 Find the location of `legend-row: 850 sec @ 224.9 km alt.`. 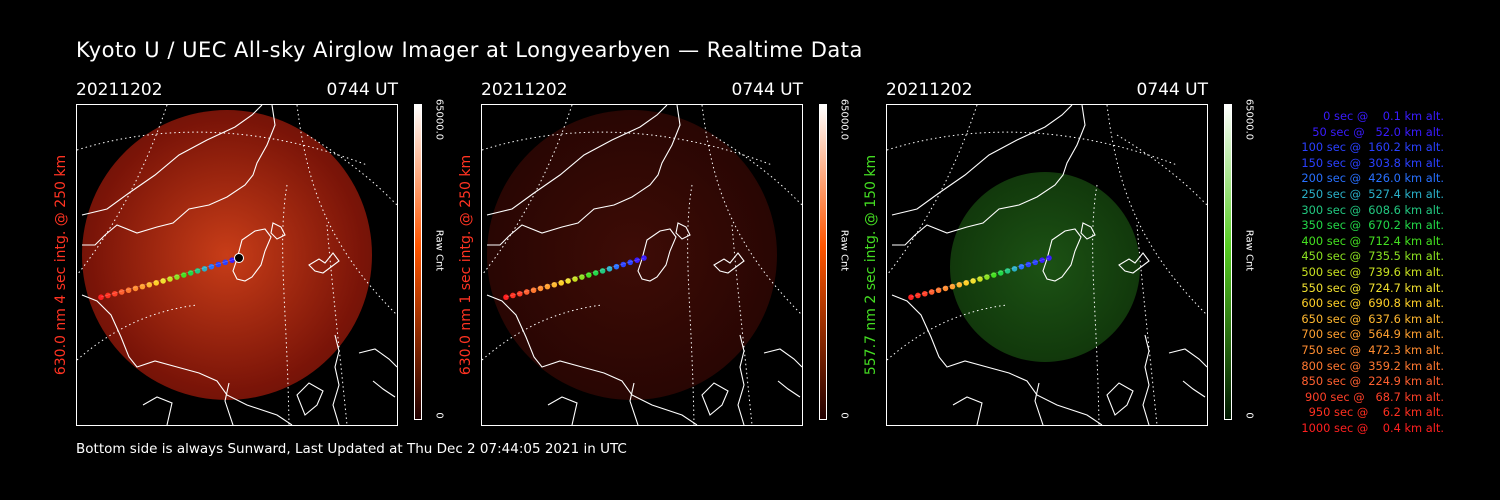

legend-row: 850 sec @ 224.9 km alt. is located at coordinates (1370, 381).